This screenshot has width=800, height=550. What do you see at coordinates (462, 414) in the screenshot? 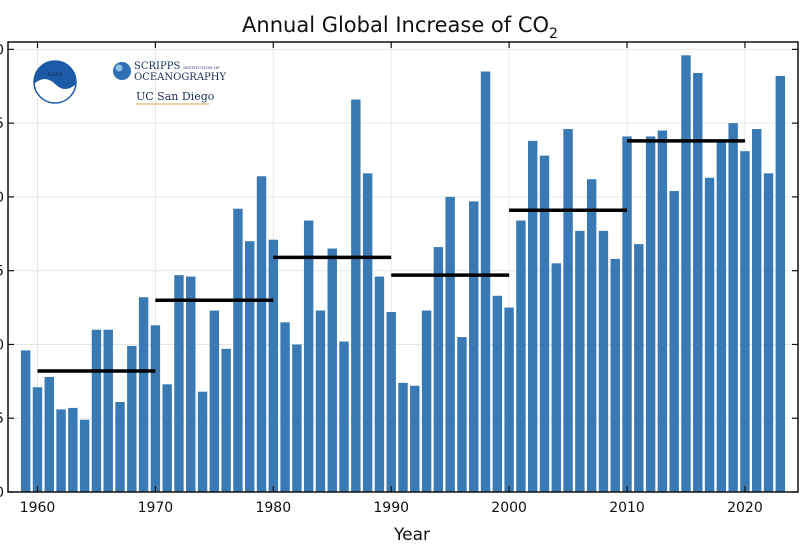
I see `bar-1996` at bounding box center [462, 414].